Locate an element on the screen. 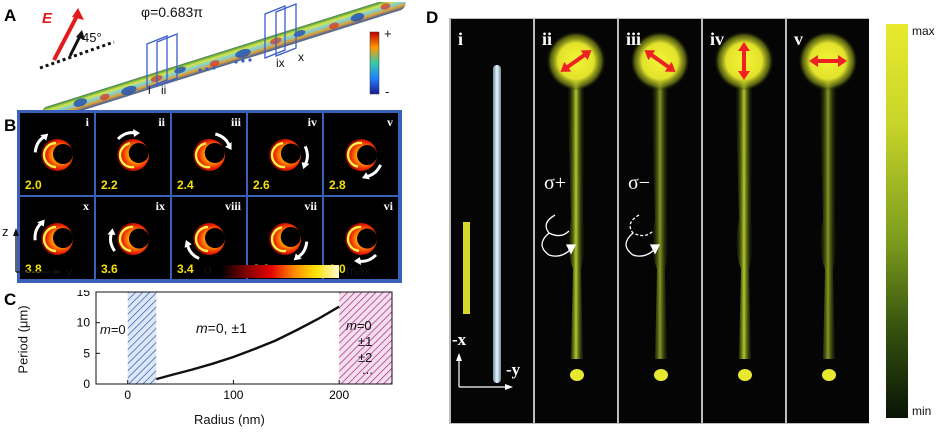 Image resolution: width=941 pixels, height=432 pixels. cell-roman-label: iv is located at coordinates (312, 122).